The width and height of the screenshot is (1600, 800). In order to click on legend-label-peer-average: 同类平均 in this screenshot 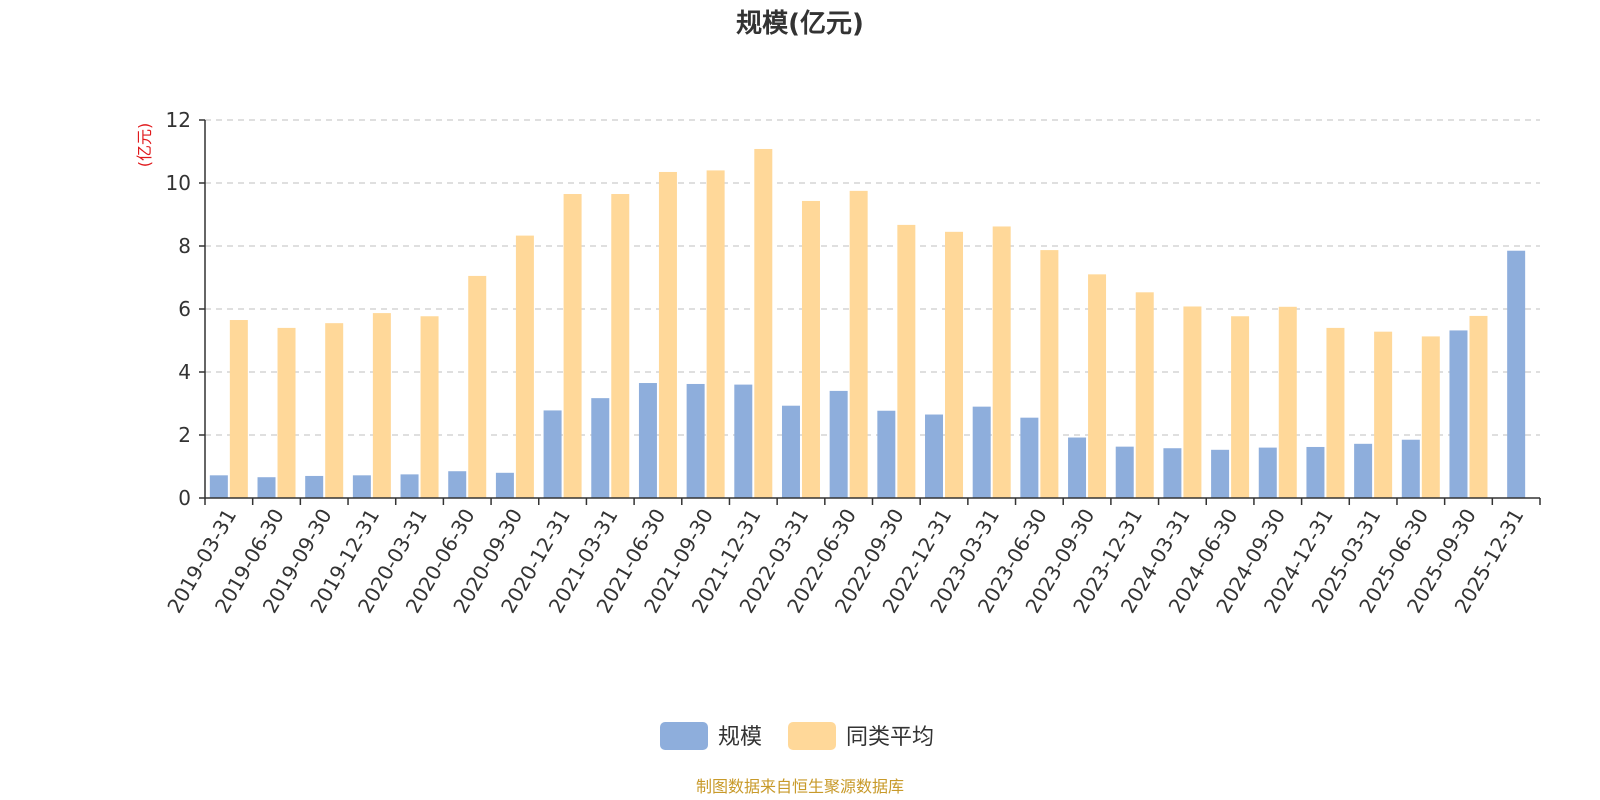, I will do `click(890, 737)`.